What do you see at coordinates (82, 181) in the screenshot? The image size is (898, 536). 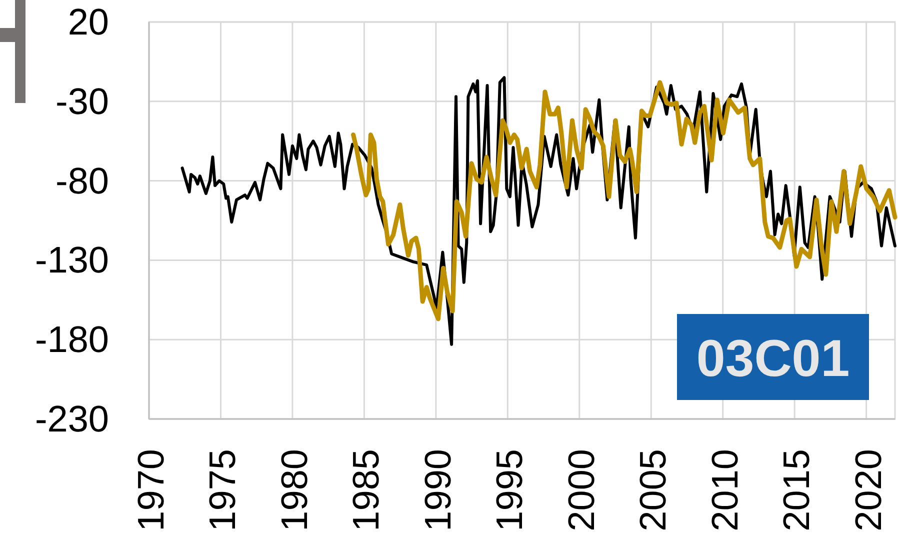 I see `y-tick-label: -80` at bounding box center [82, 181].